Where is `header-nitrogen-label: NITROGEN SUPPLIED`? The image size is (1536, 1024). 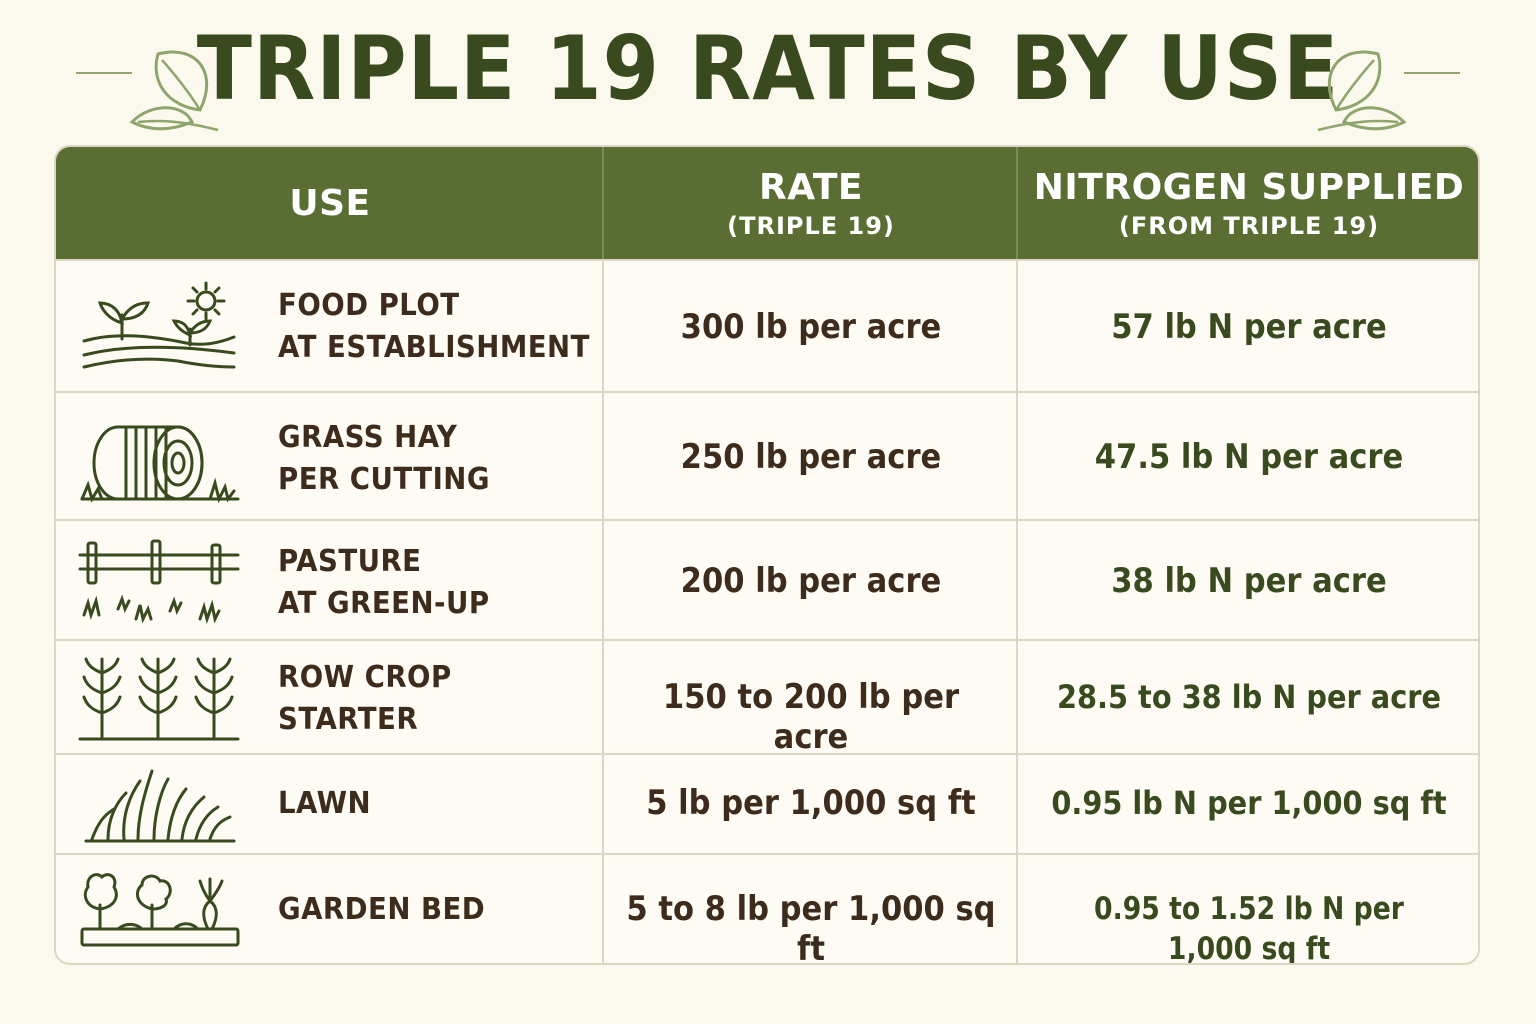 header-nitrogen-label: NITROGEN SUPPLIED is located at coordinates (1249, 187).